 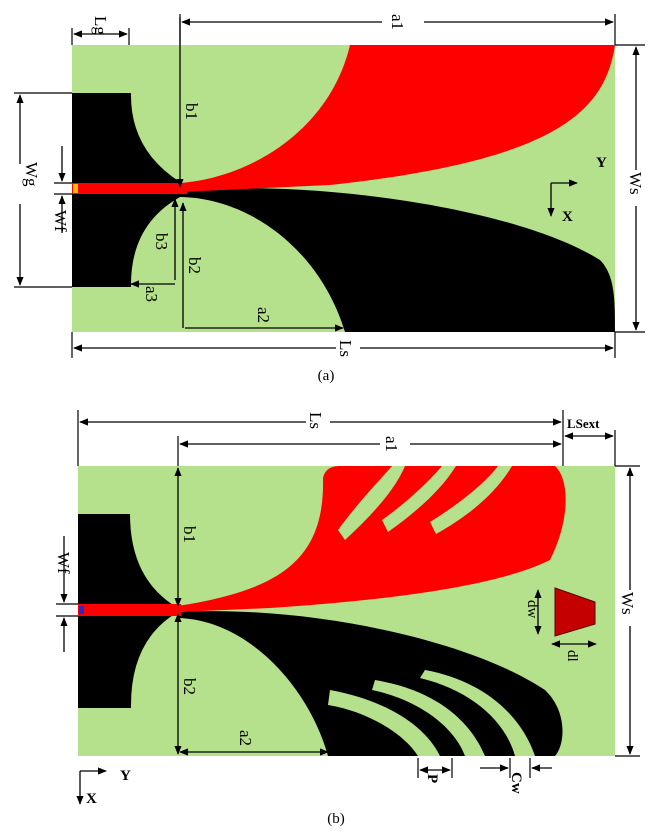 I want to click on label-ls-b: Ls, so click(x=315, y=420).